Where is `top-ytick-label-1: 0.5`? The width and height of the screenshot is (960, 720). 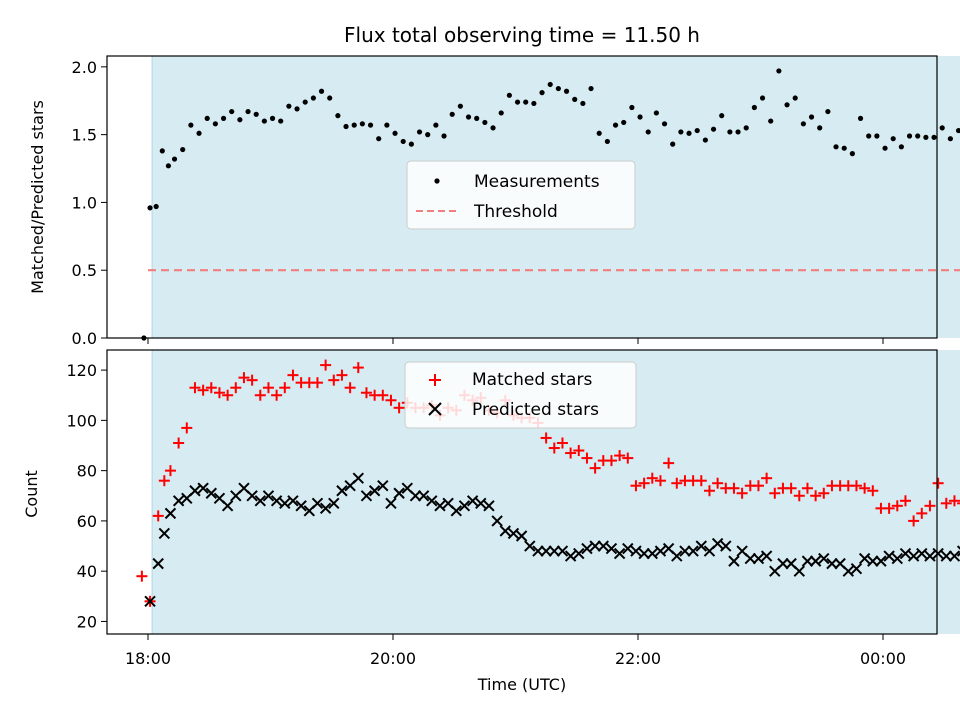
top-ytick-label-1: 0.5 is located at coordinates (84, 270).